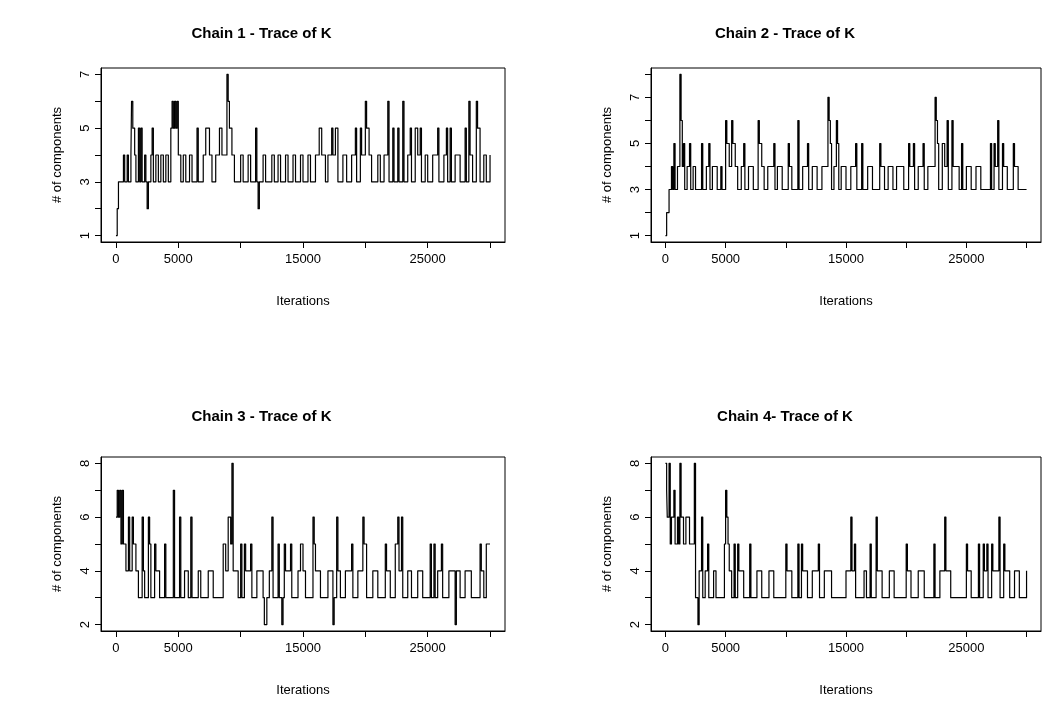 The height and width of the screenshot is (724, 1047). What do you see at coordinates (261, 415) in the screenshot?
I see `chart-title: Chain 3 - Trace of K` at bounding box center [261, 415].